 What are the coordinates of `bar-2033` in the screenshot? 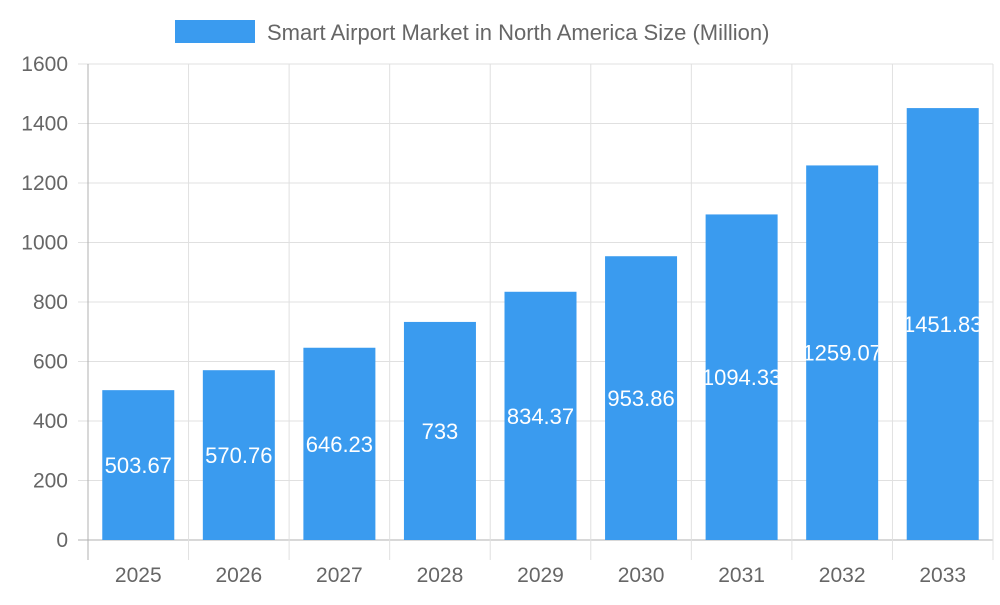 It's located at (942, 324).